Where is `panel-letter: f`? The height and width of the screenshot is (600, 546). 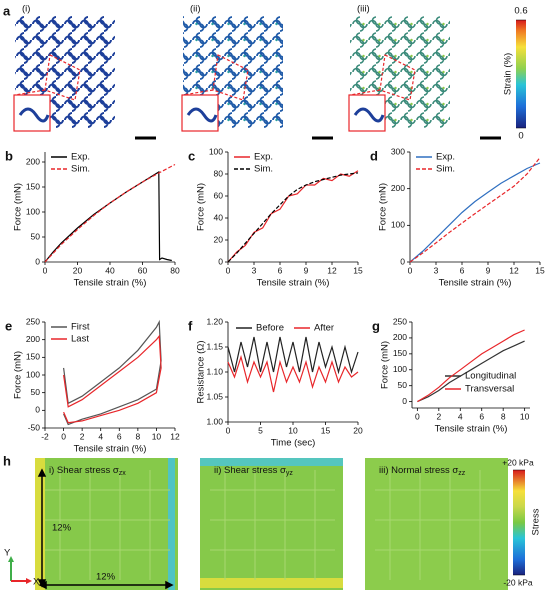 panel-letter: f is located at coordinates (190, 325).